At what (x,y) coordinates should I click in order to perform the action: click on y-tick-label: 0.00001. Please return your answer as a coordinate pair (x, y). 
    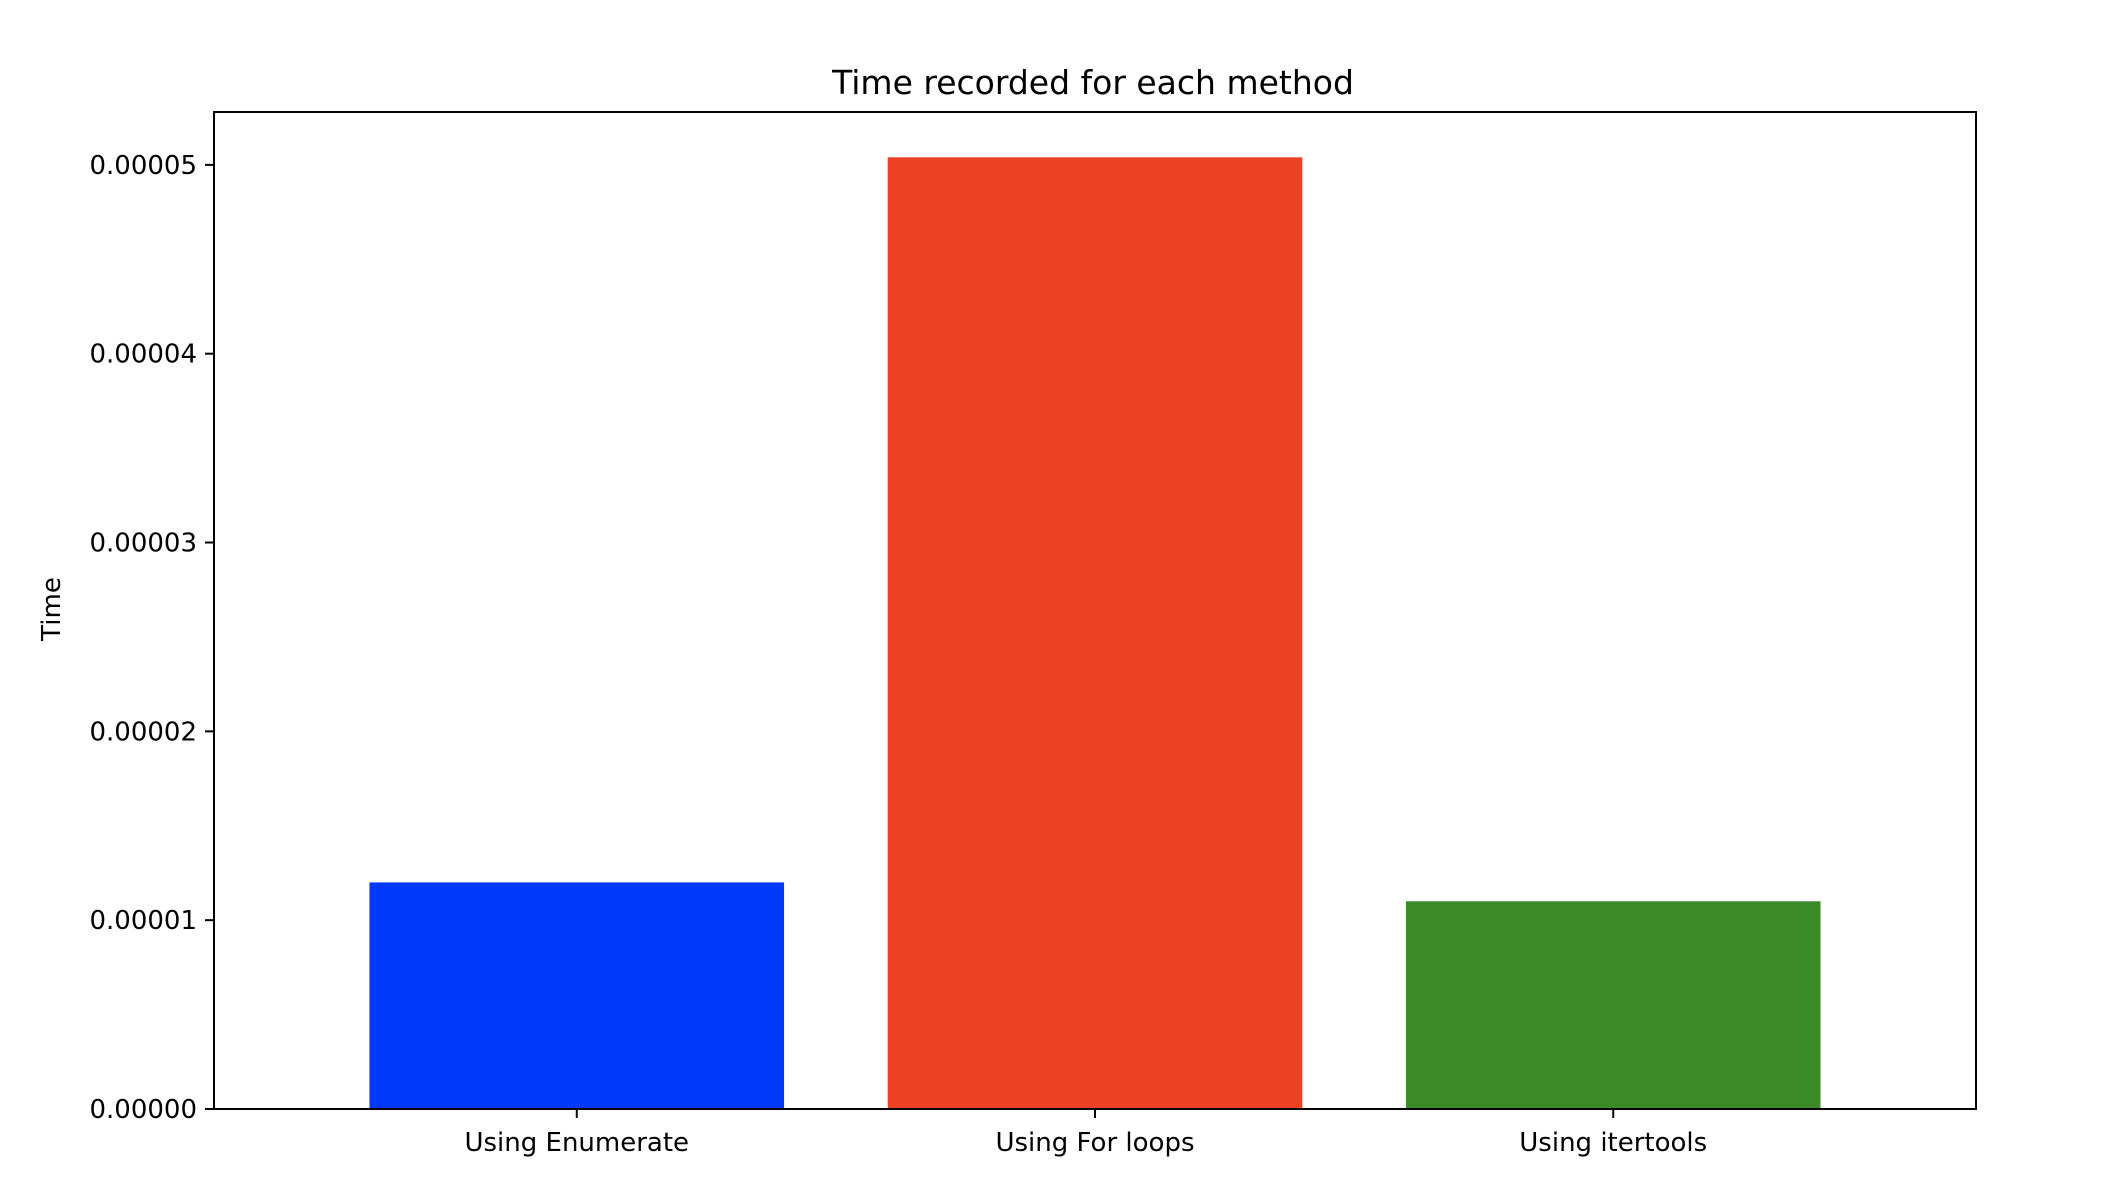
    Looking at the image, I should click on (143, 921).